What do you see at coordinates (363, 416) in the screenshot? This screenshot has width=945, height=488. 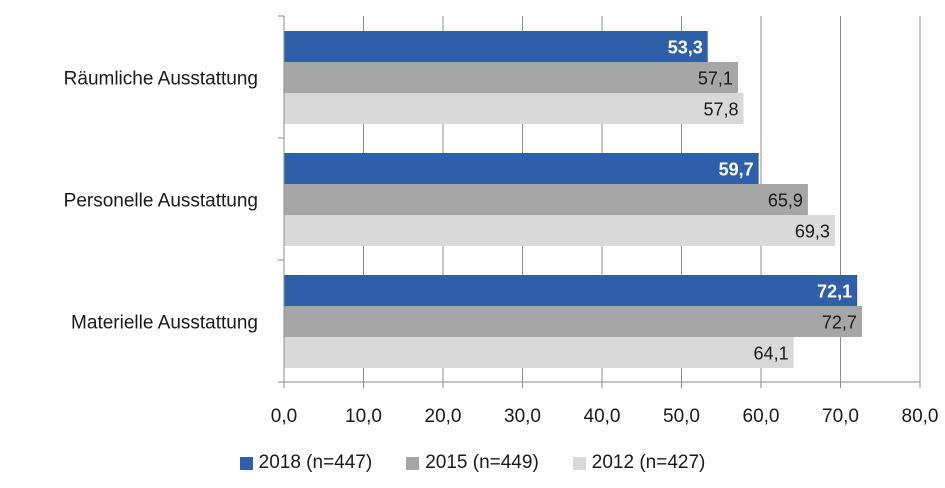 I see `x-tick-label: 10,0` at bounding box center [363, 416].